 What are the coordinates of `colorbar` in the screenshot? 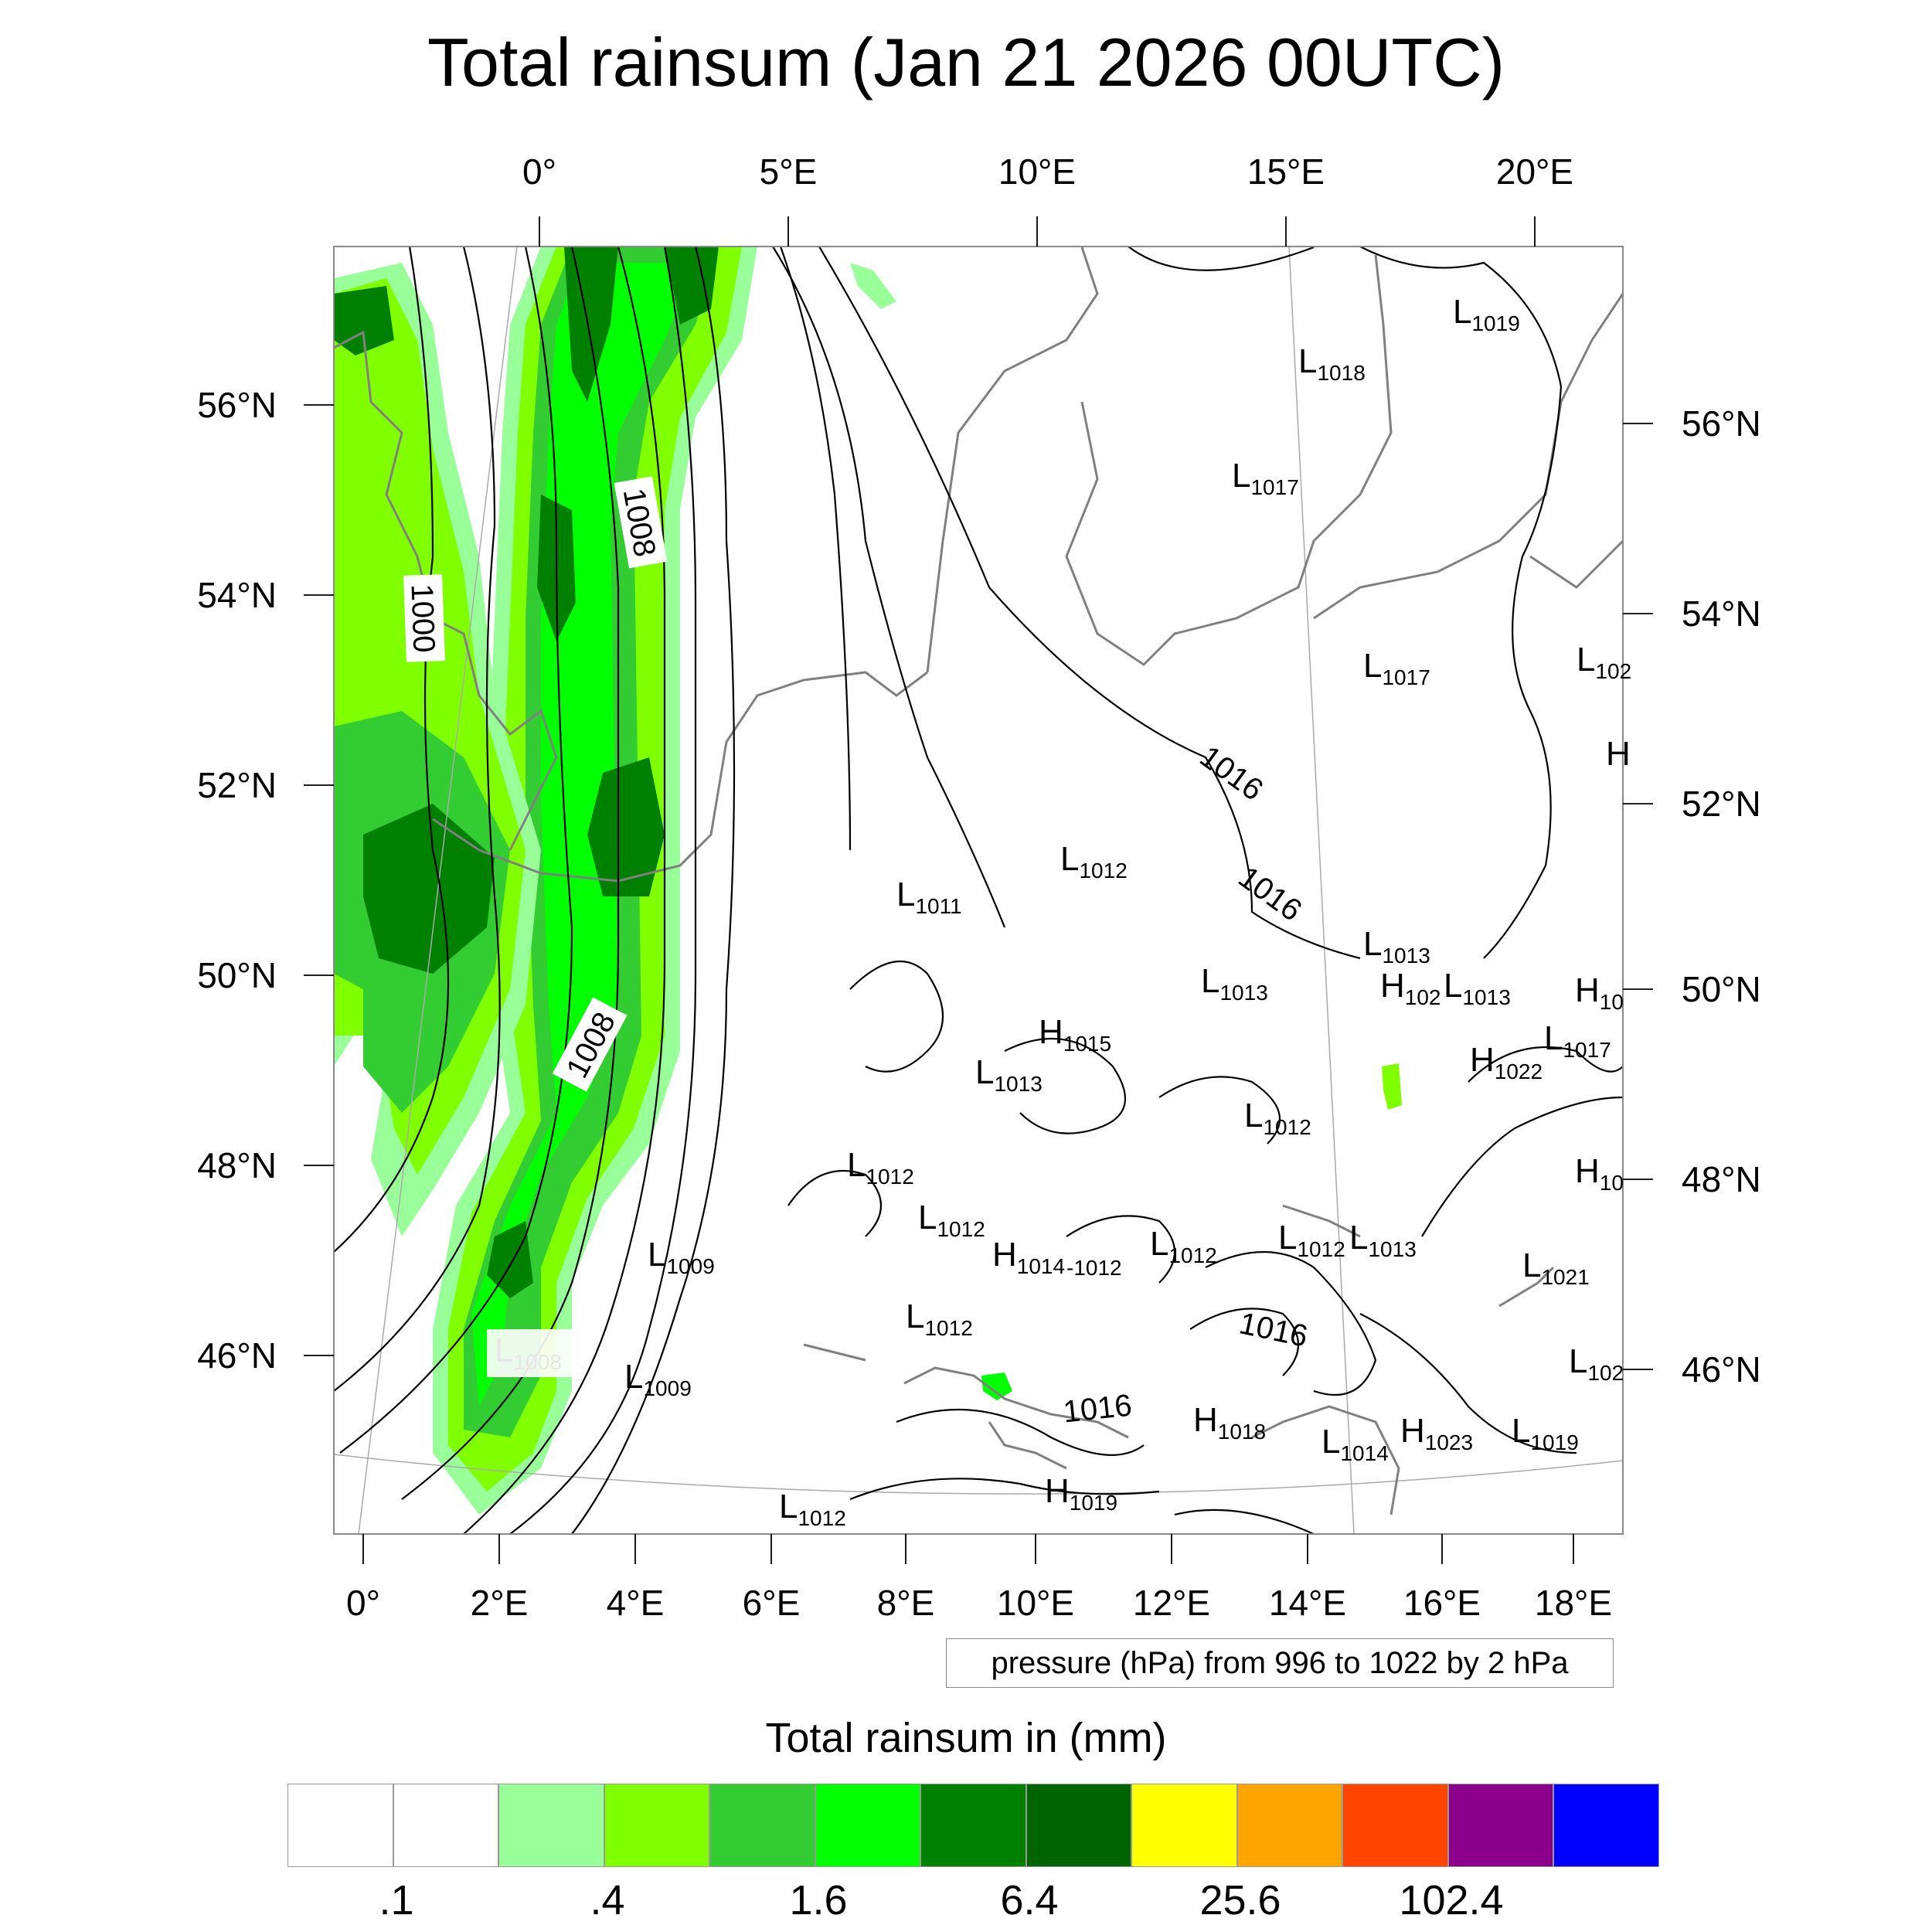 It's located at (973, 1826).